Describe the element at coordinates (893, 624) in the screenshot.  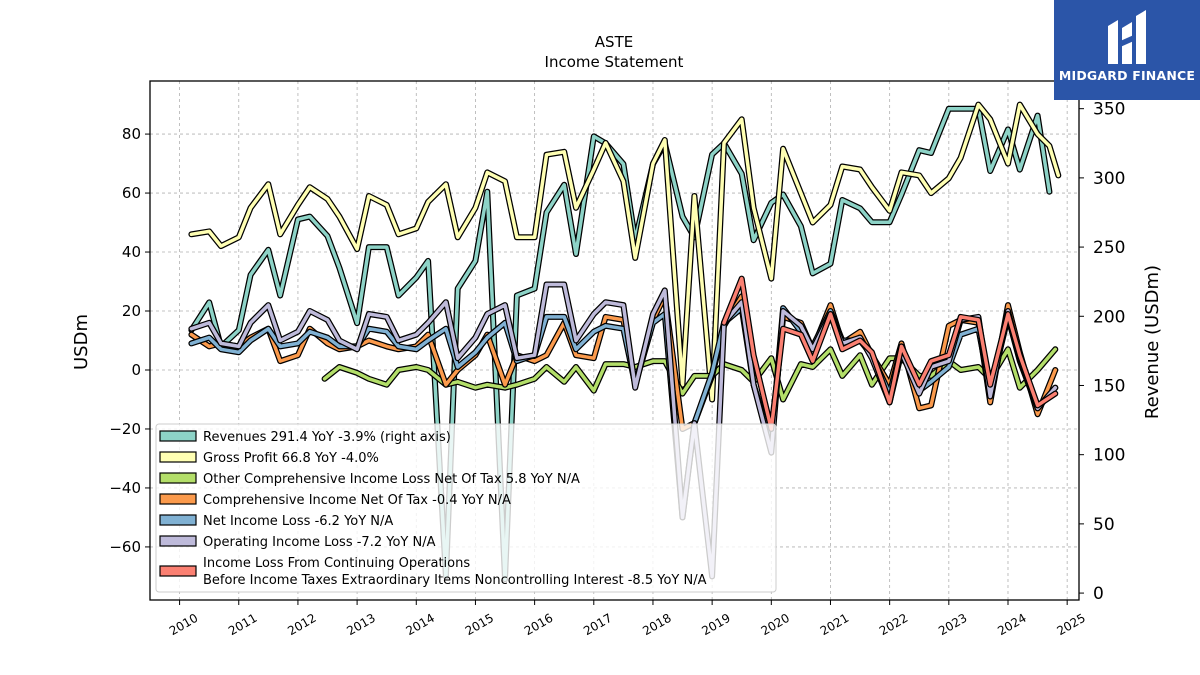
I see `x-tick-label: 2022` at that location.